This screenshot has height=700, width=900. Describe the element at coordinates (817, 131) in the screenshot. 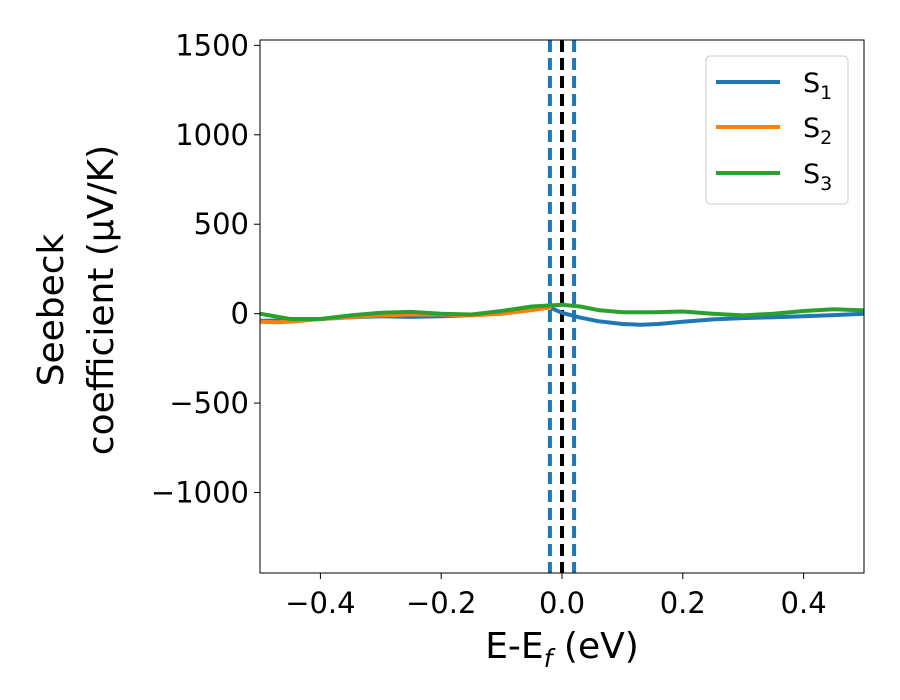

I see `legend-label-s2: S2` at that location.